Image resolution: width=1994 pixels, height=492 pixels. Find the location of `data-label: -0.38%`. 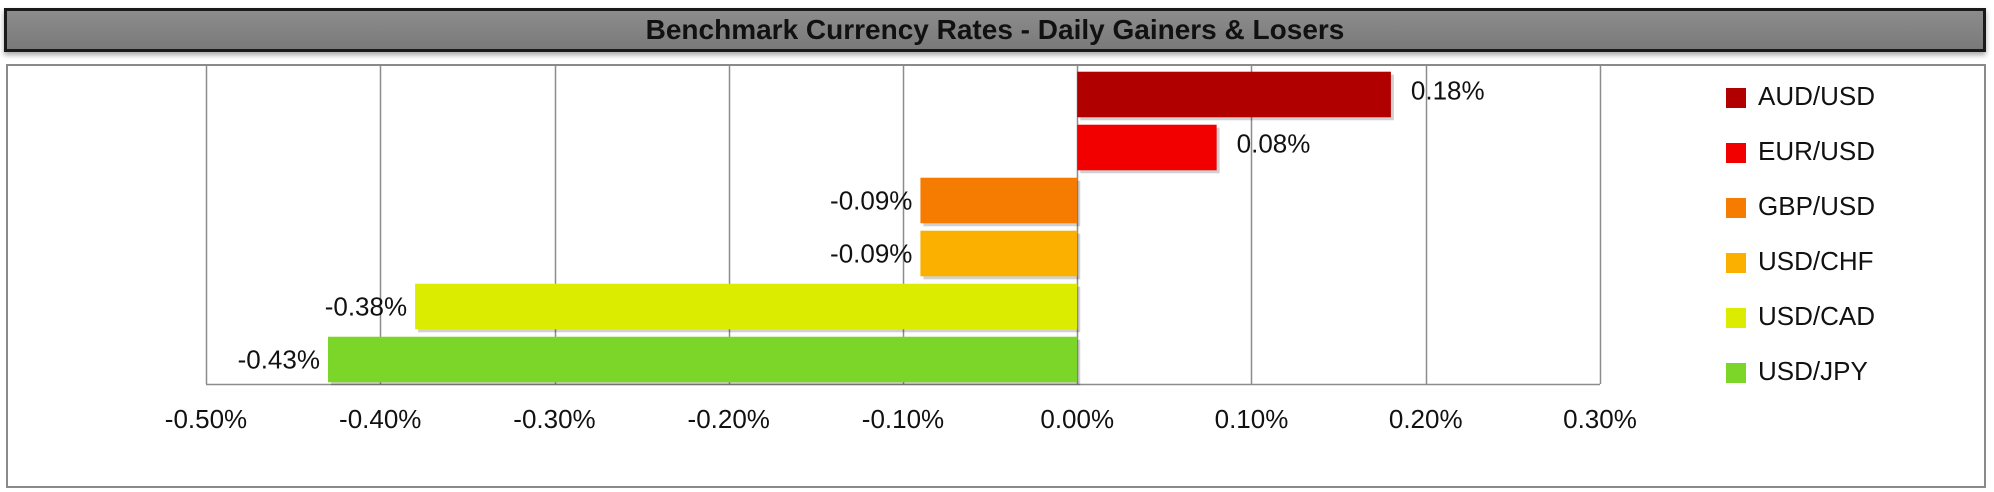

data-label: -0.38% is located at coordinates (366, 306).